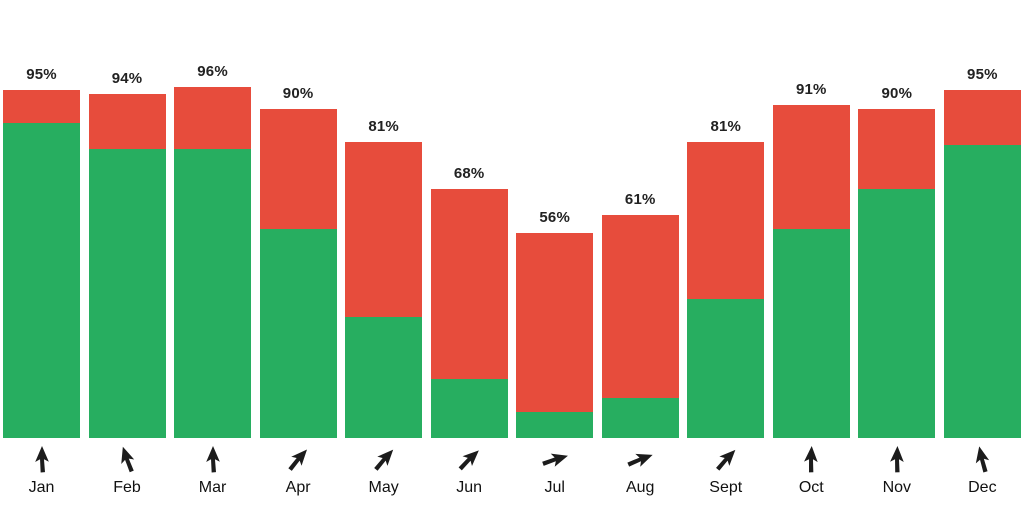 The height and width of the screenshot is (508, 1024). What do you see at coordinates (127, 487) in the screenshot?
I see `month-label: Feb` at bounding box center [127, 487].